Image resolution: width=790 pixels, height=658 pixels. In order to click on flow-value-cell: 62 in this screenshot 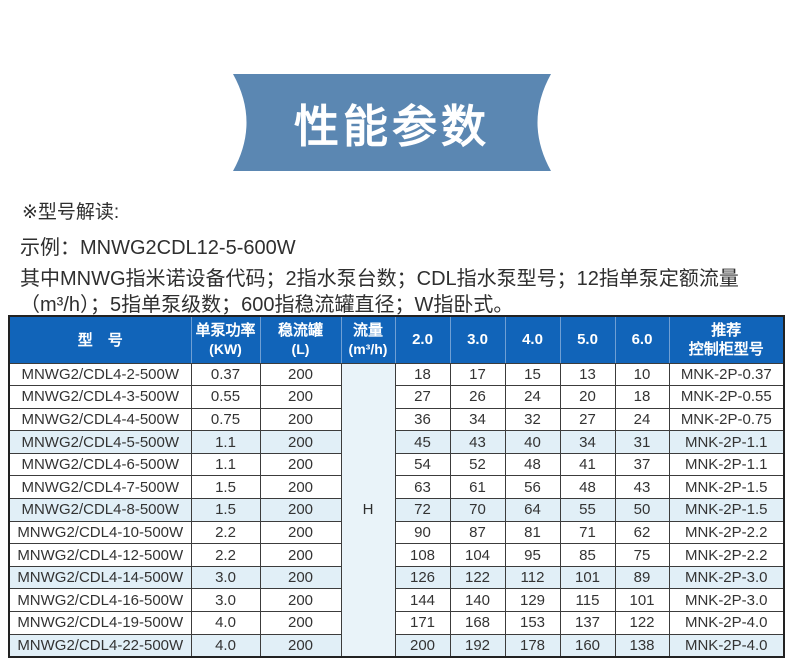, I will do `click(642, 532)`.